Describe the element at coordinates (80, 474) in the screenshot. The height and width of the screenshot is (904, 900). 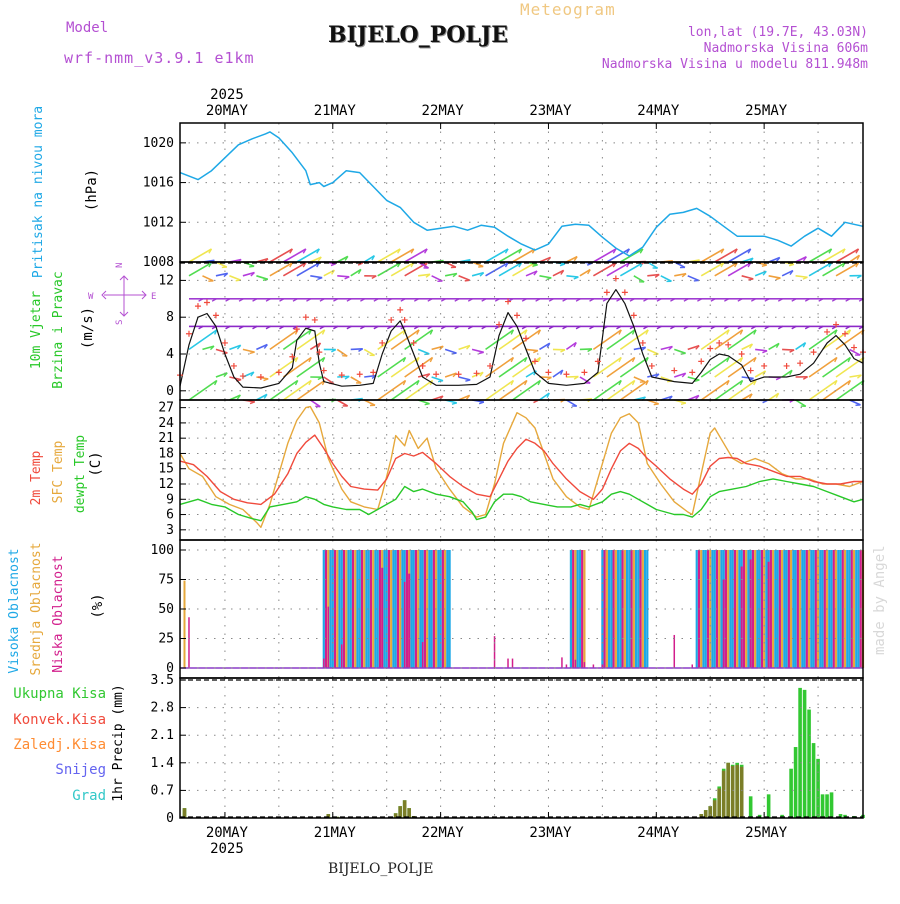
I see `temp-ylabel-3: dewpt Temp` at that location.